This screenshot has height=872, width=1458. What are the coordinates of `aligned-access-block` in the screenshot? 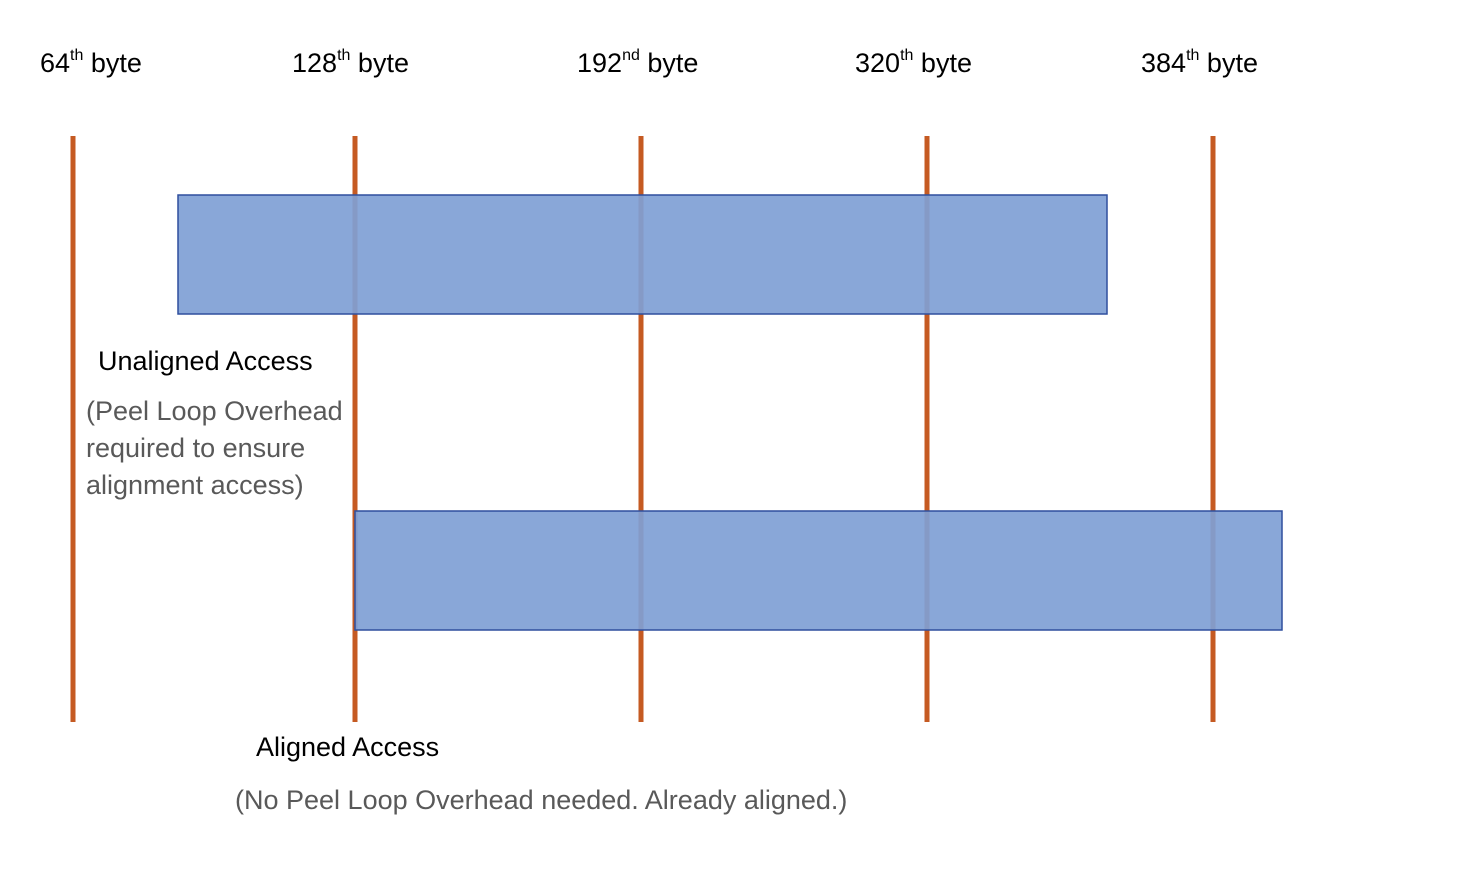 It's located at (818, 570).